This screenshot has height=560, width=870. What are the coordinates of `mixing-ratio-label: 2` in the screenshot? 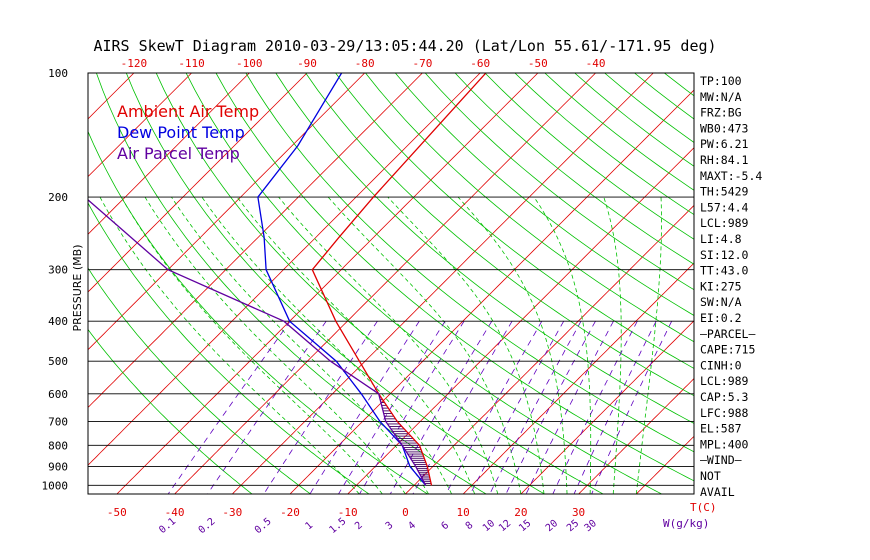 It's located at (359, 526).